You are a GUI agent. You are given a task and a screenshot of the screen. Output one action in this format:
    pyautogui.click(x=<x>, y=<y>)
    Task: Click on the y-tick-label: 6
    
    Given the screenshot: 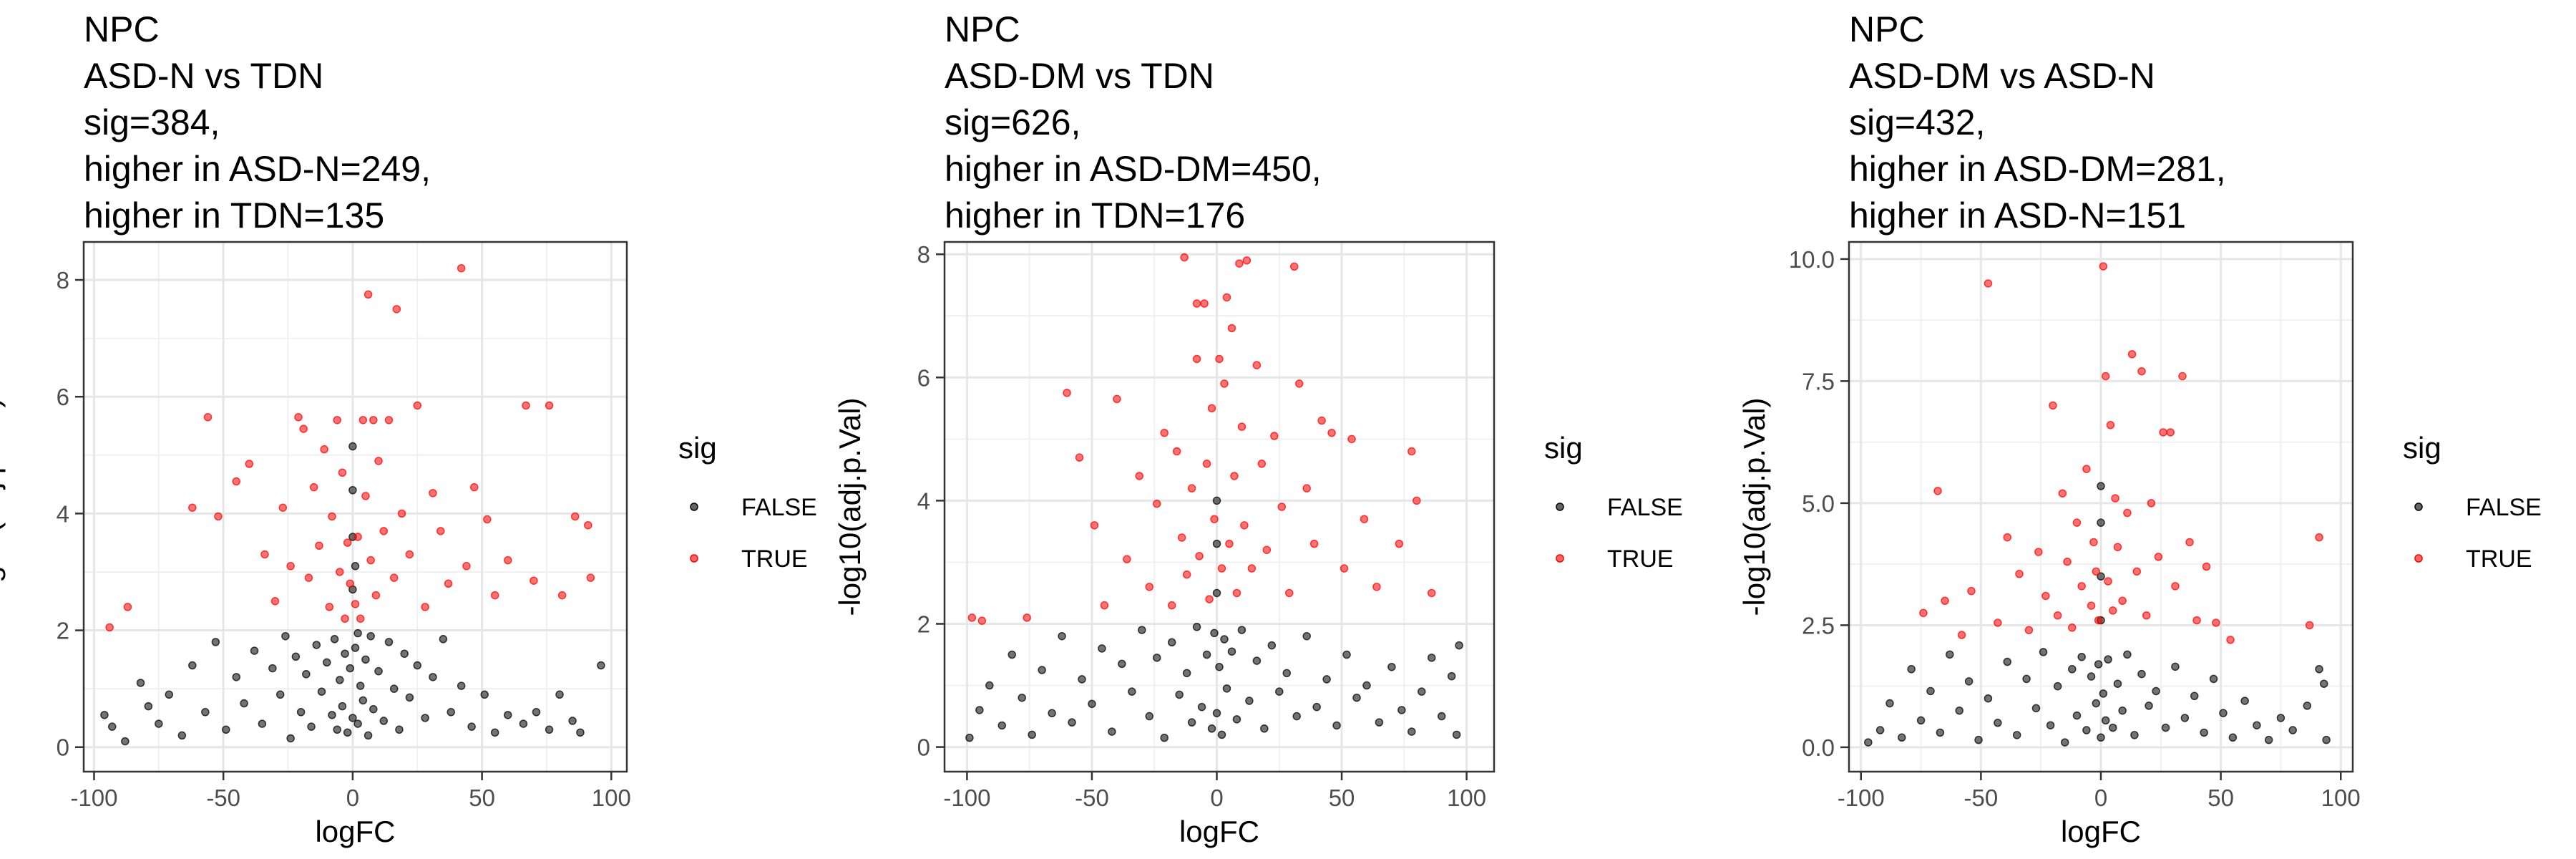 What is the action you would take?
    pyautogui.click(x=63, y=397)
    